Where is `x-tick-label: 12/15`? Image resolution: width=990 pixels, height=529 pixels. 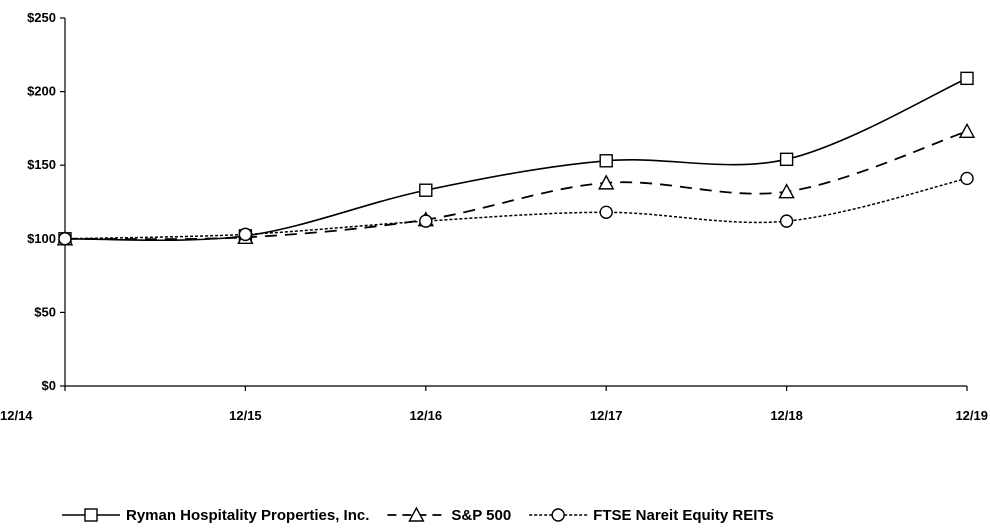
x-tick-label: 12/15 is located at coordinates (245, 415).